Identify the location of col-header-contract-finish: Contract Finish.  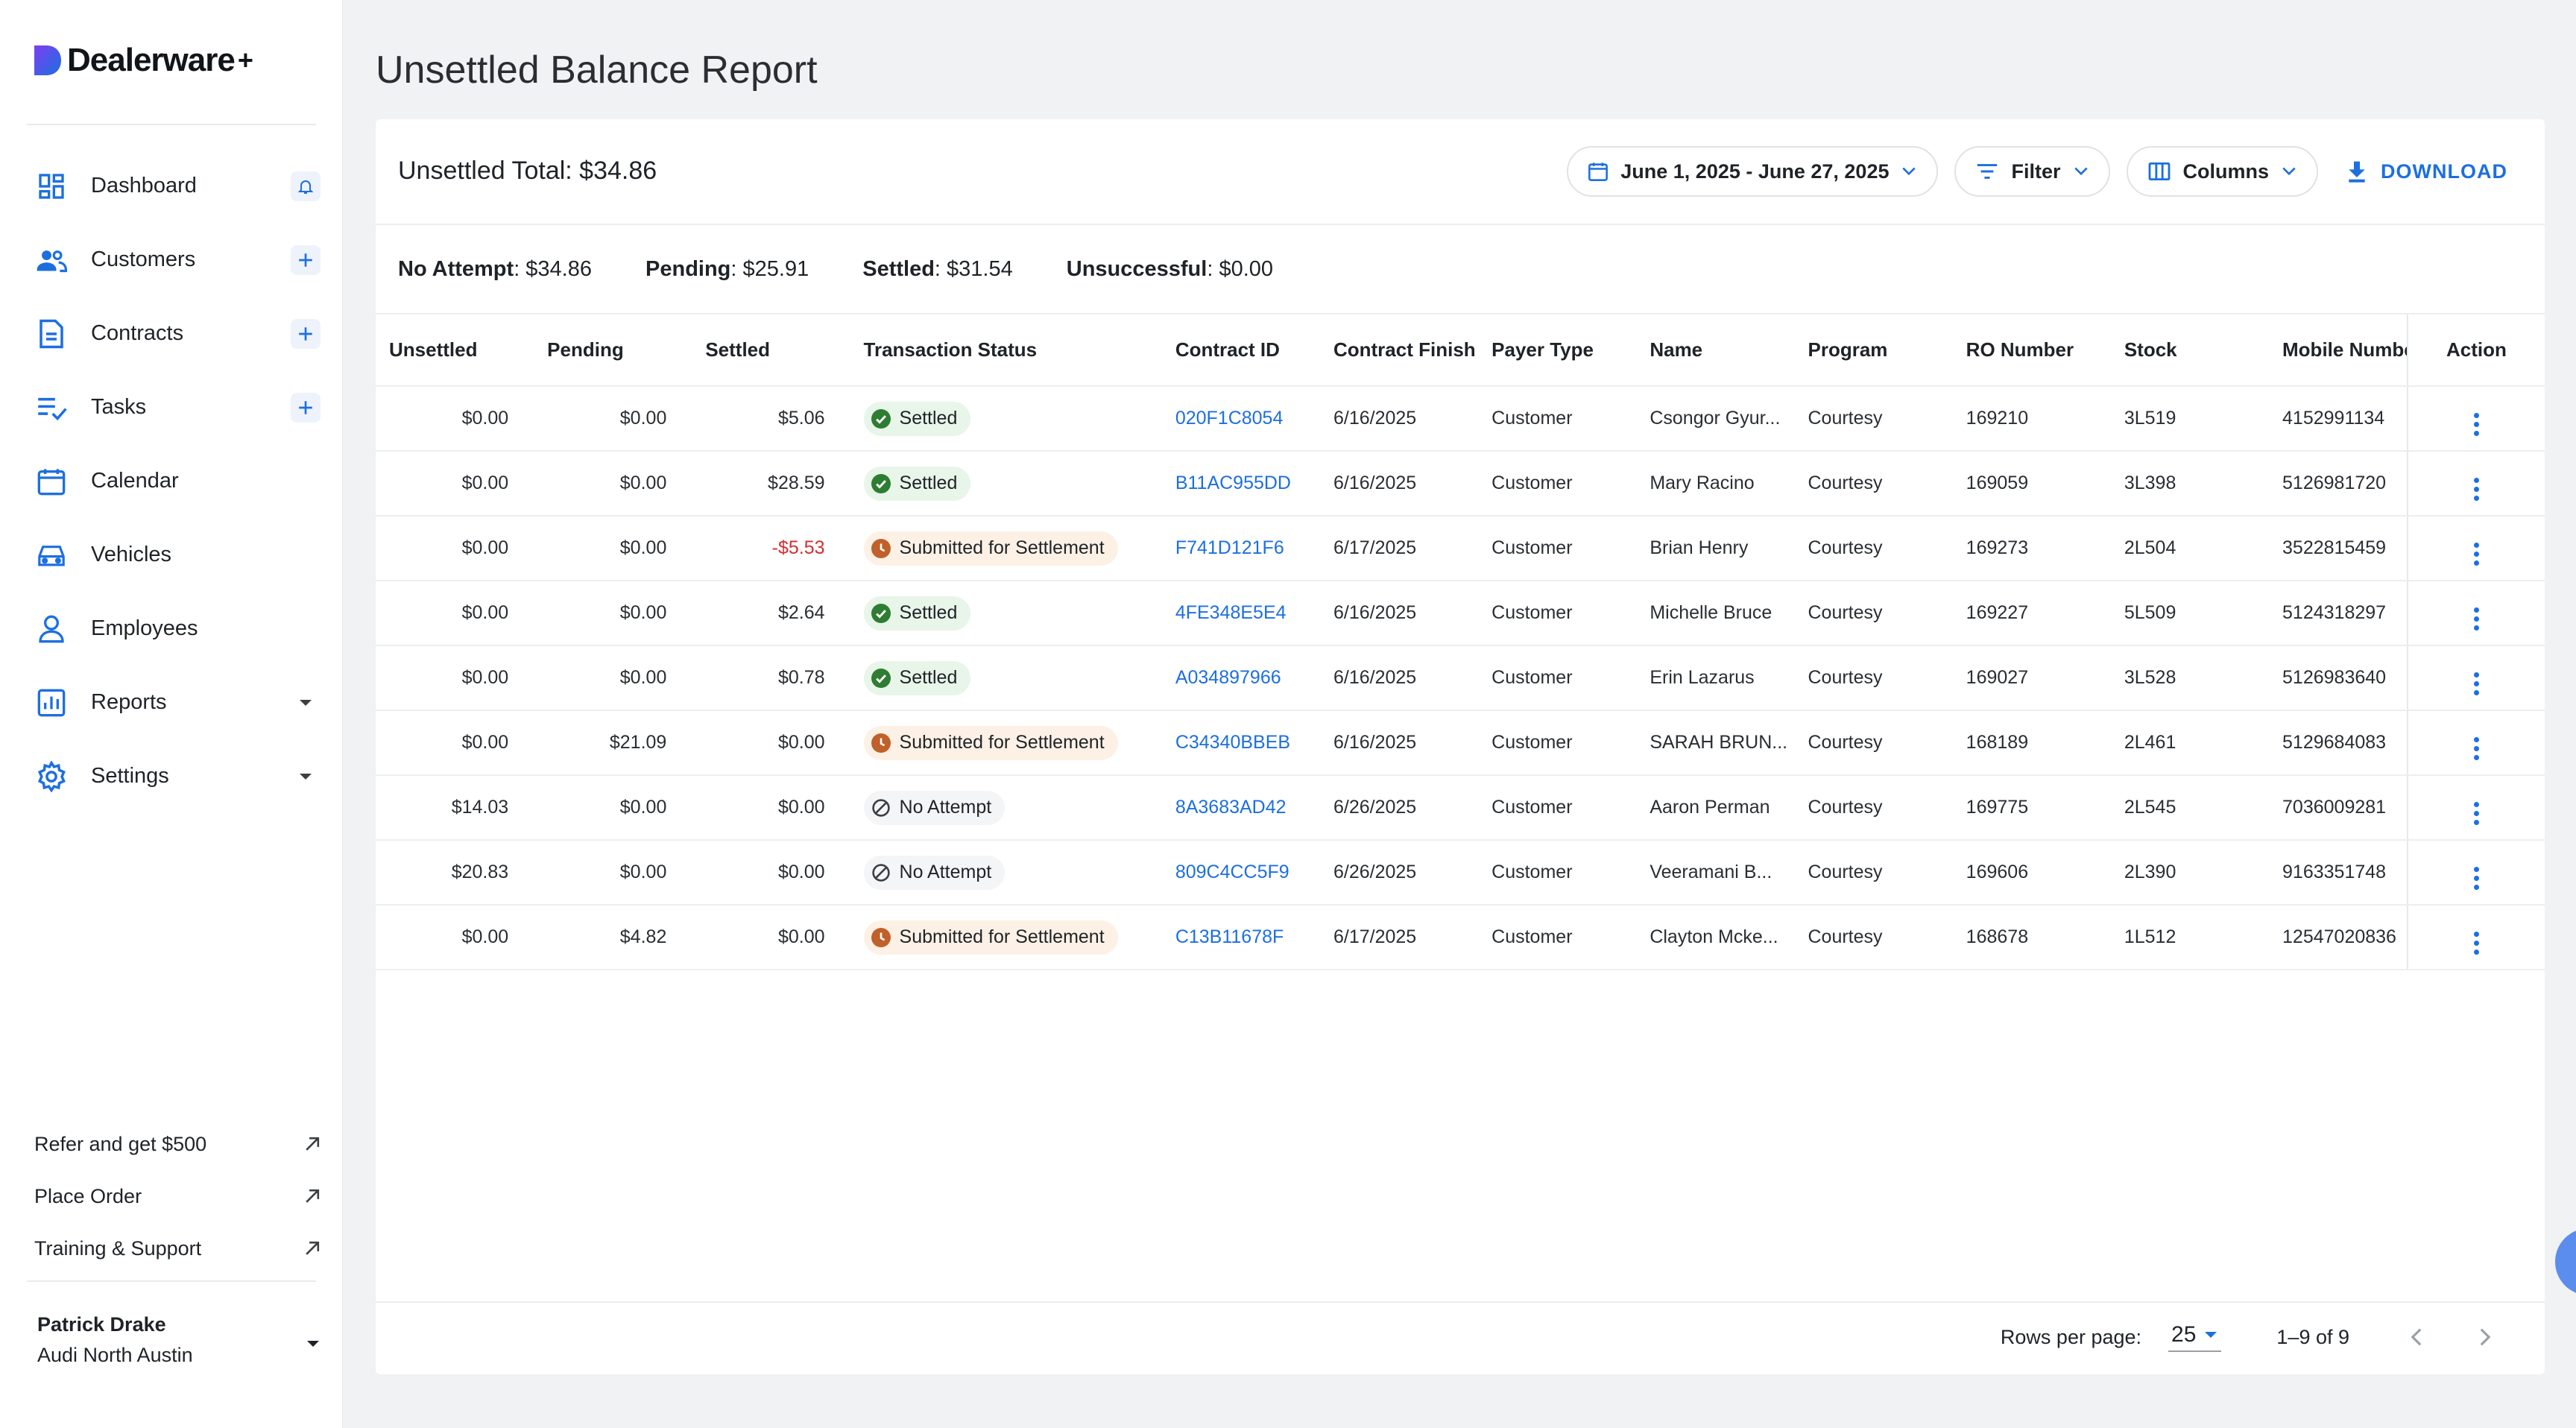
(1399, 351).